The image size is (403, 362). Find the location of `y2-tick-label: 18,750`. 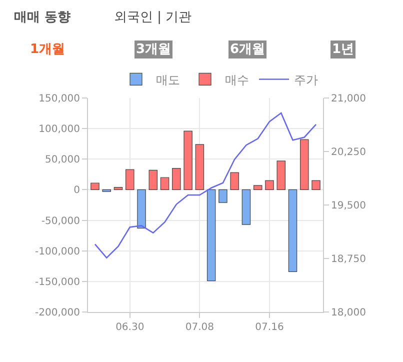

y2-tick-label: 18,750 is located at coordinates (348, 259).